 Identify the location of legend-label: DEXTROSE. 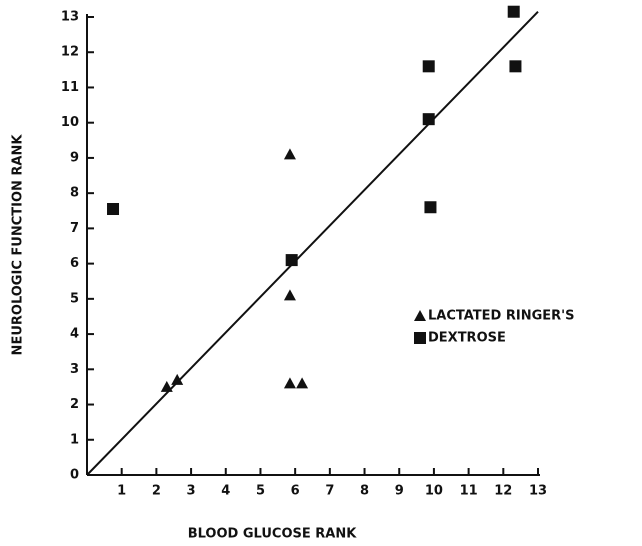
(467, 338).